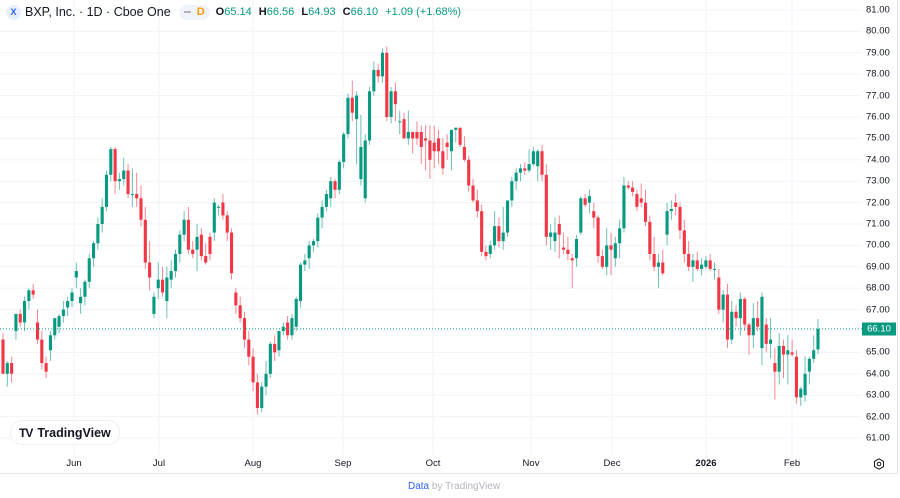  What do you see at coordinates (194, 12) in the screenshot?
I see `interval-badge: D` at bounding box center [194, 12].